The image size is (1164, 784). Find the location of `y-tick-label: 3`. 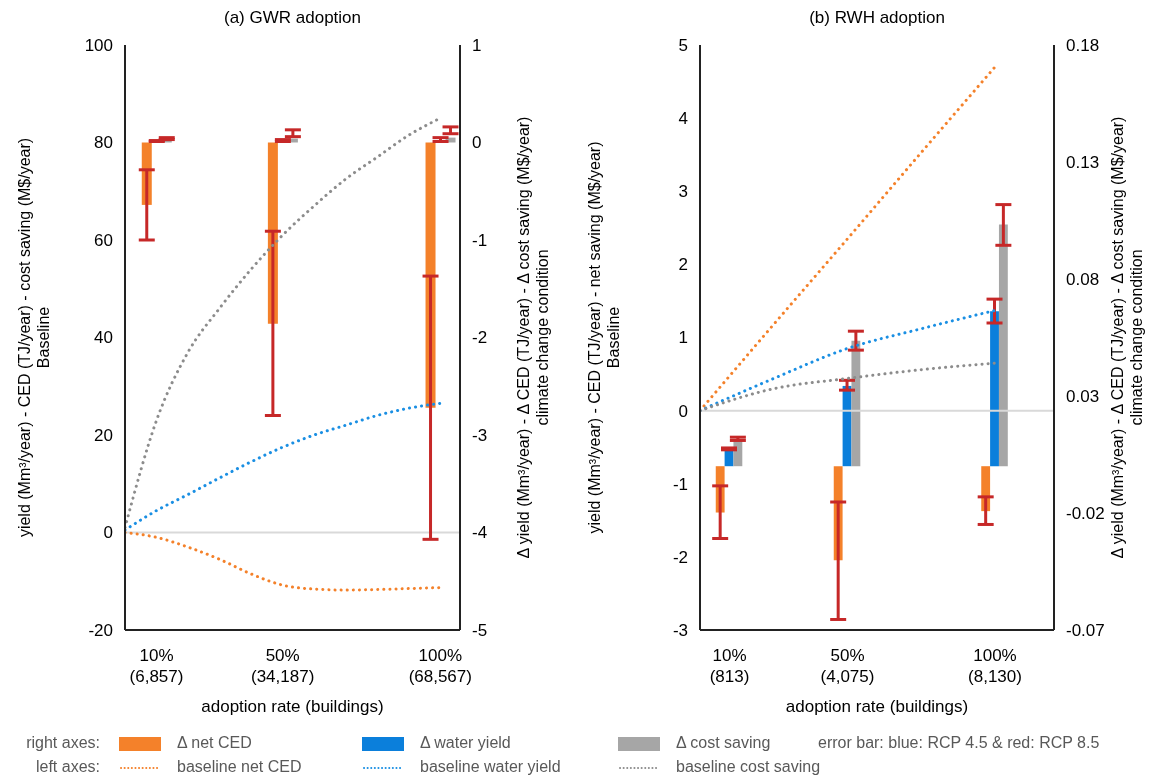

y-tick-label: 3 is located at coordinates (683, 192).